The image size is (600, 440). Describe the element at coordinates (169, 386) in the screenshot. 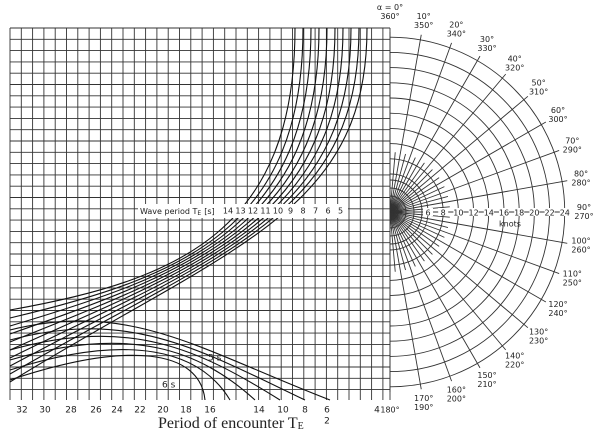

I see `curve-label: 6 s` at that location.